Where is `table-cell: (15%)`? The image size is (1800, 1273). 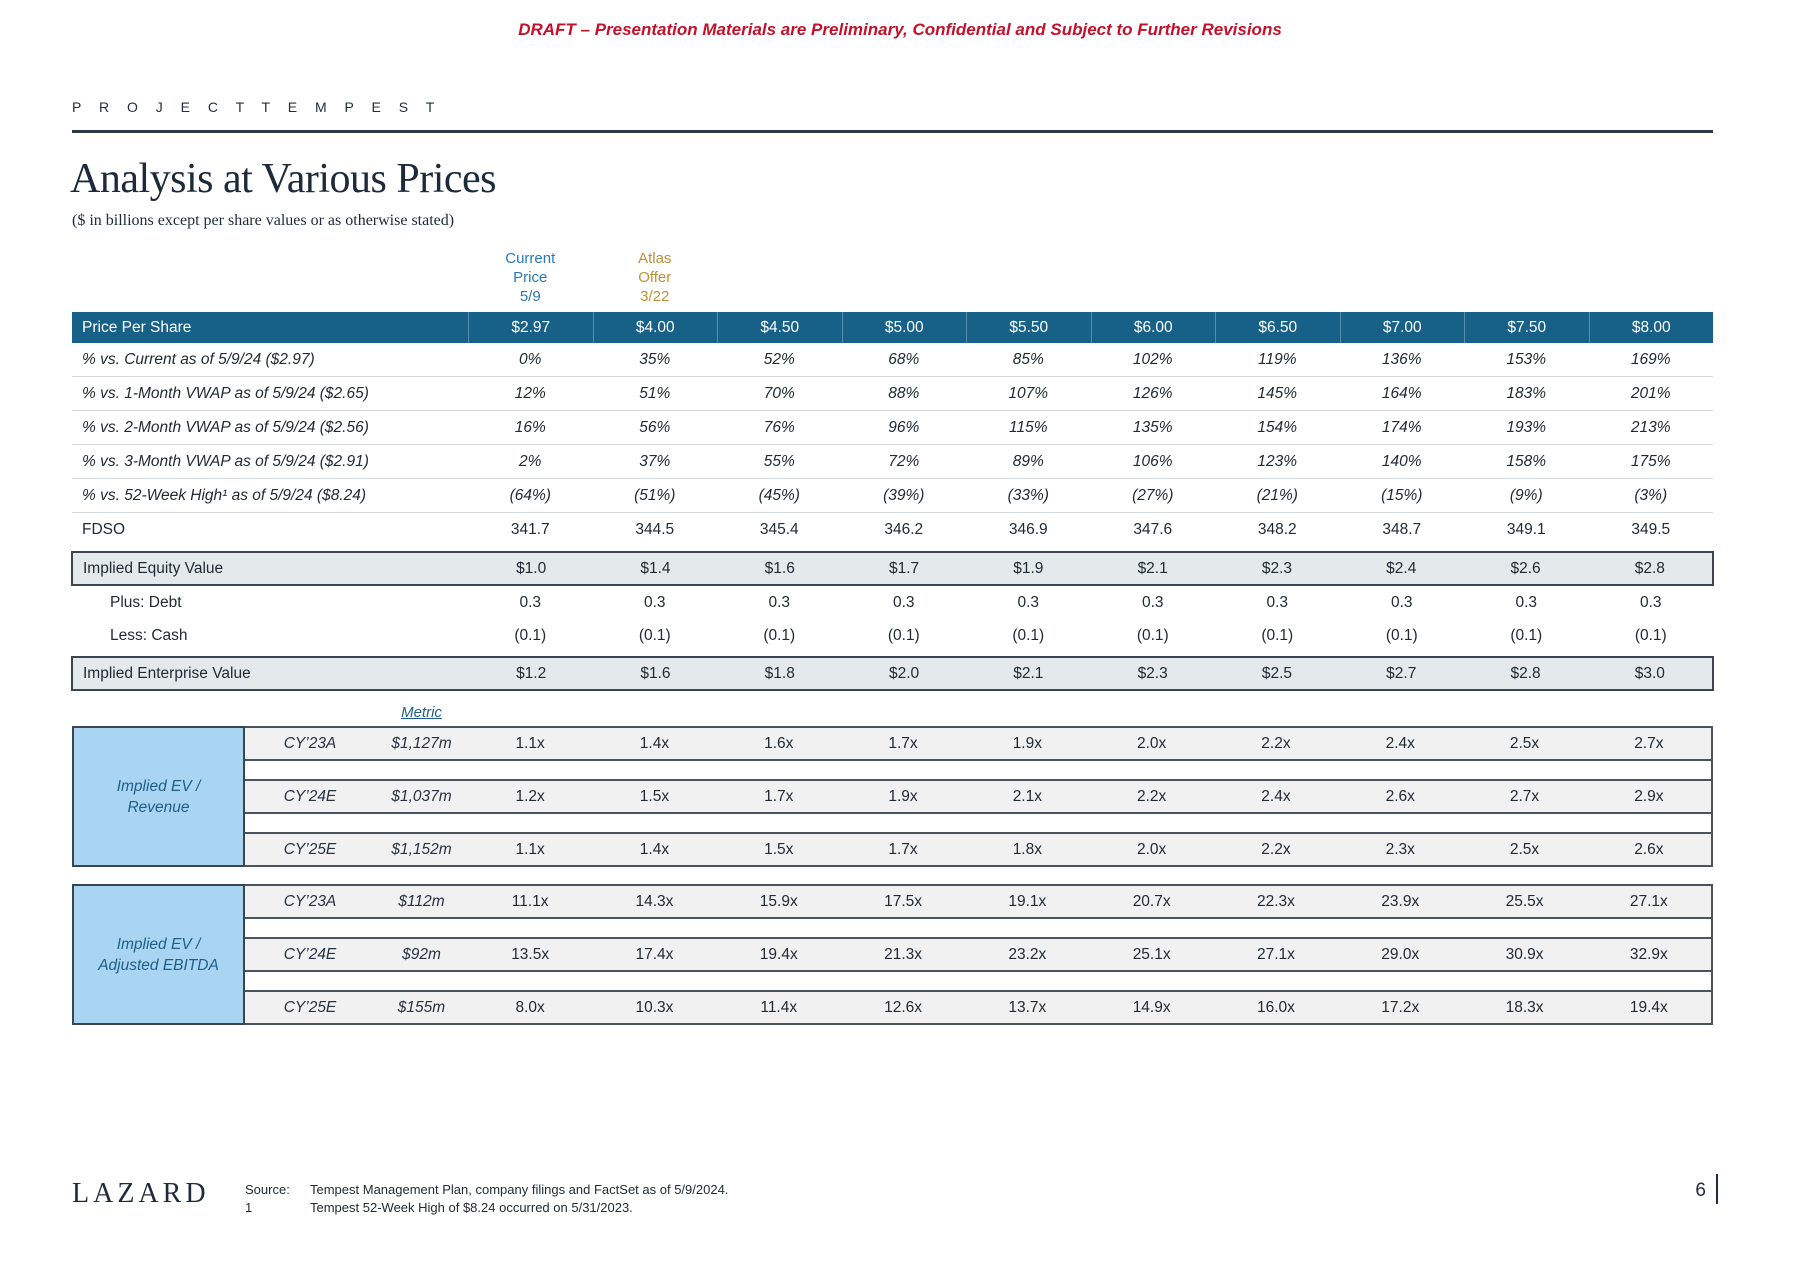 table-cell: (15%) is located at coordinates (1402, 495).